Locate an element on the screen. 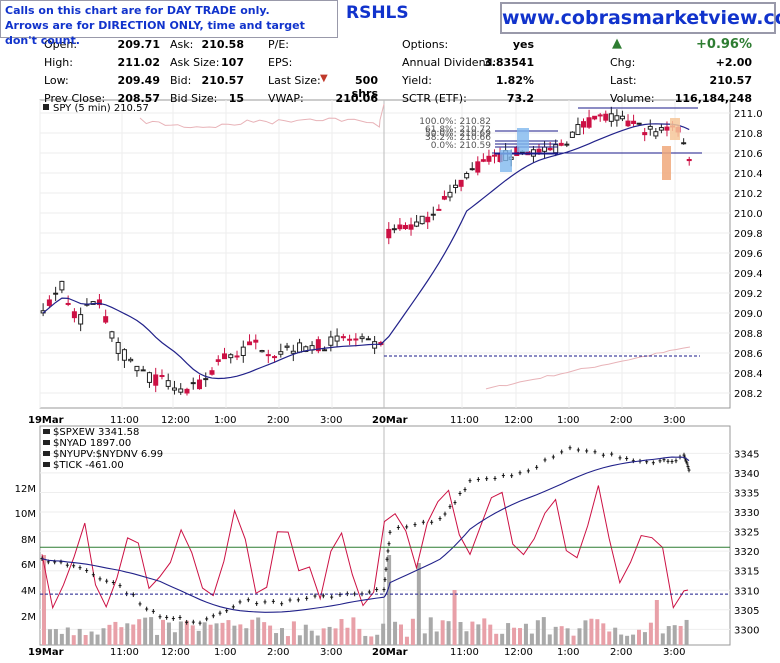 This screenshot has width=780, height=663. breadth-y-tick-label: 3310 is located at coordinates (746, 591).